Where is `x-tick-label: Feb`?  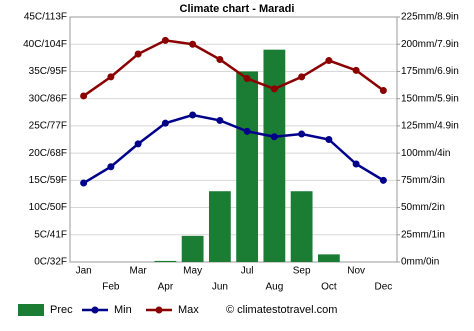
x-tick-label: Feb is located at coordinates (111, 287).